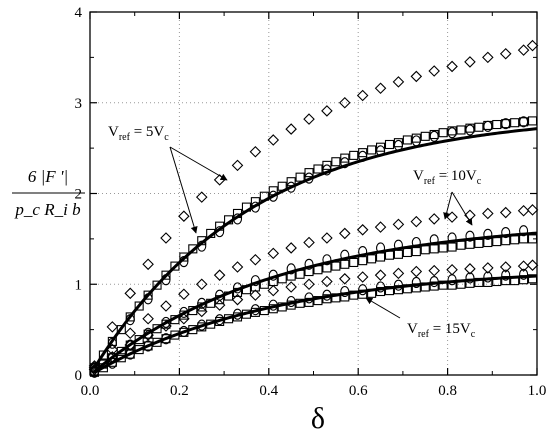 The image size is (550, 437). What do you see at coordinates (47, 209) in the screenshot?
I see `y-axis-title-denominator: p_c R_i b` at bounding box center [47, 209].